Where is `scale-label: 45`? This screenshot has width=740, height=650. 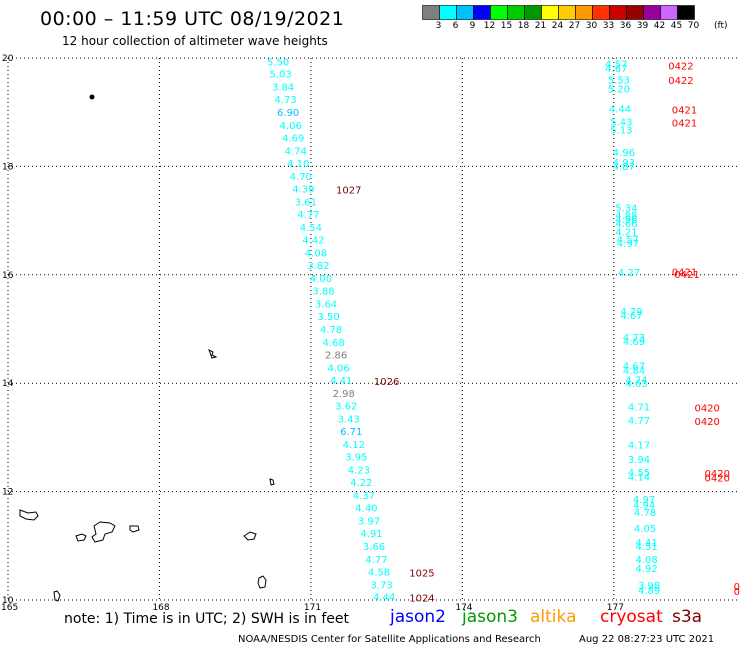
scale-label: 45 is located at coordinates (676, 26).